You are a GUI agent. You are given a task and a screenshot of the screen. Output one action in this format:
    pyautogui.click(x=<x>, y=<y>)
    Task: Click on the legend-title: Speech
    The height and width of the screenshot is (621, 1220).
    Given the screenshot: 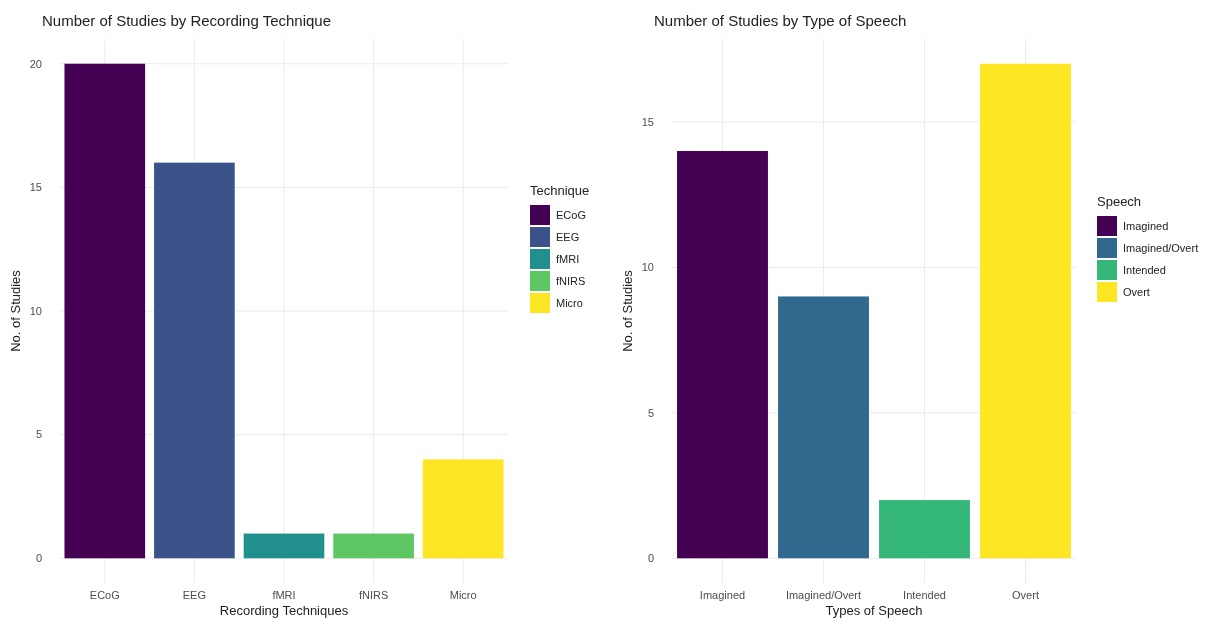 What is the action you would take?
    pyautogui.click(x=1119, y=201)
    